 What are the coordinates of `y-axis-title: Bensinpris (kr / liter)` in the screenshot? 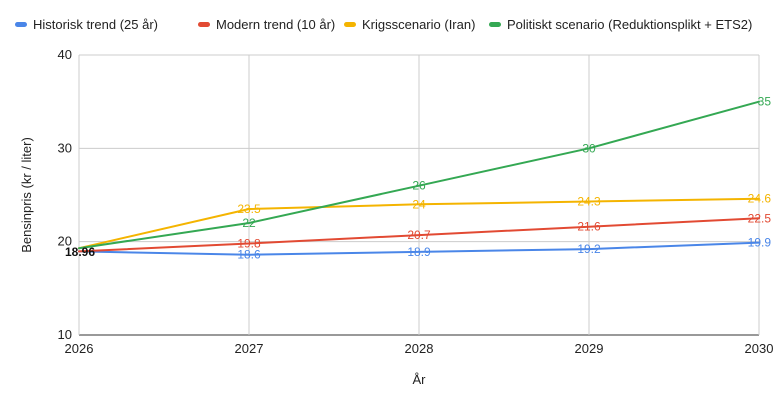 It's located at (26, 195).